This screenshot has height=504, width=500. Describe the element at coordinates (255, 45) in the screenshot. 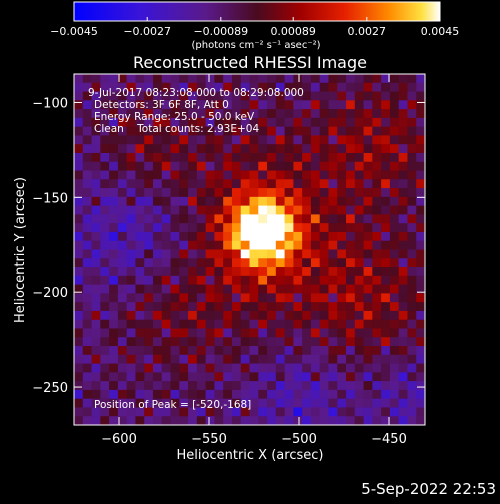

I see `colorbar-label: (photons cm⁻² s⁻¹ asec⁻²)` at that location.